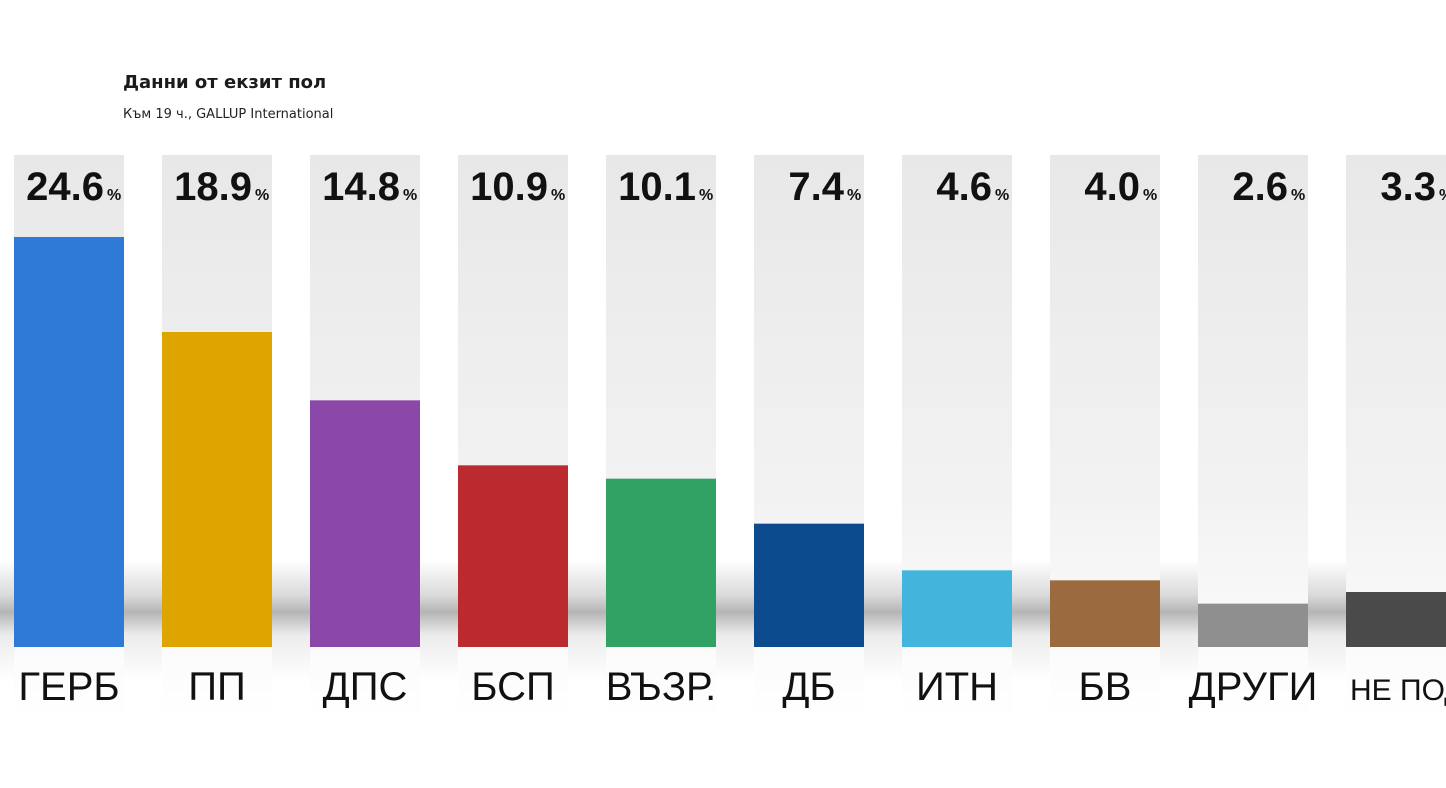 The width and height of the screenshot is (1446, 788). I want to click on bar-8-value-label: 4.0, so click(1112, 187).